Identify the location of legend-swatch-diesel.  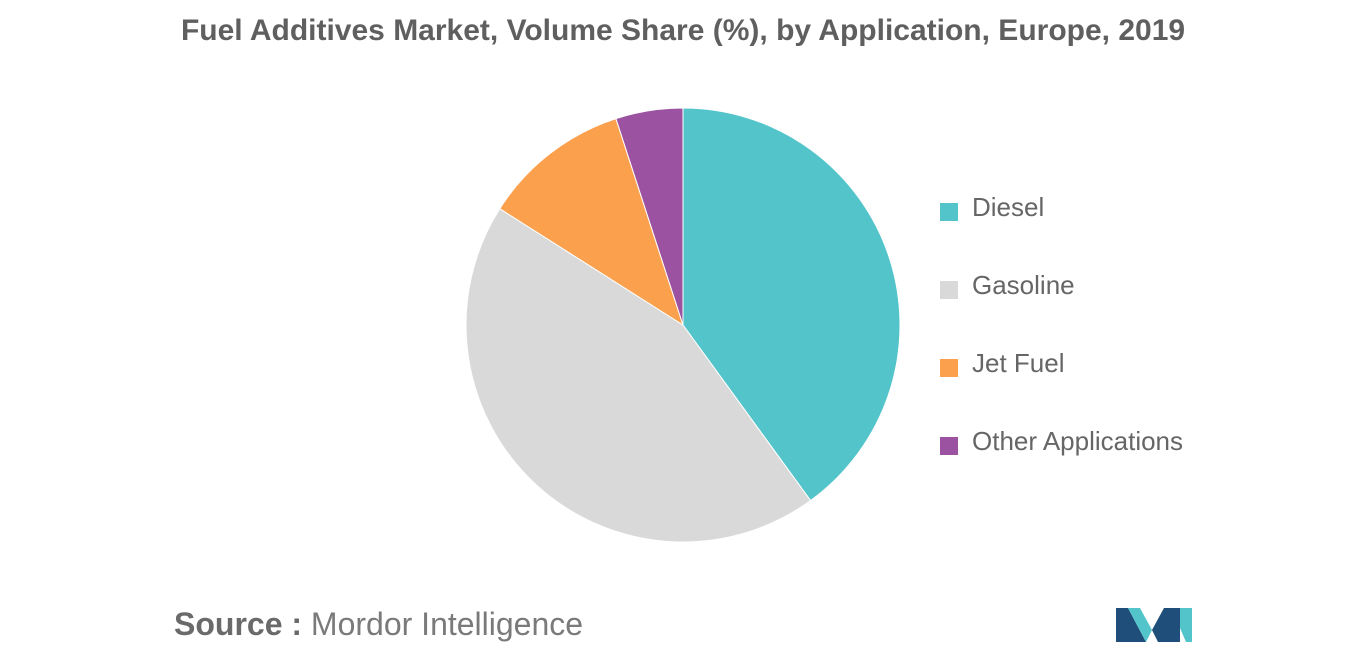
(949, 212).